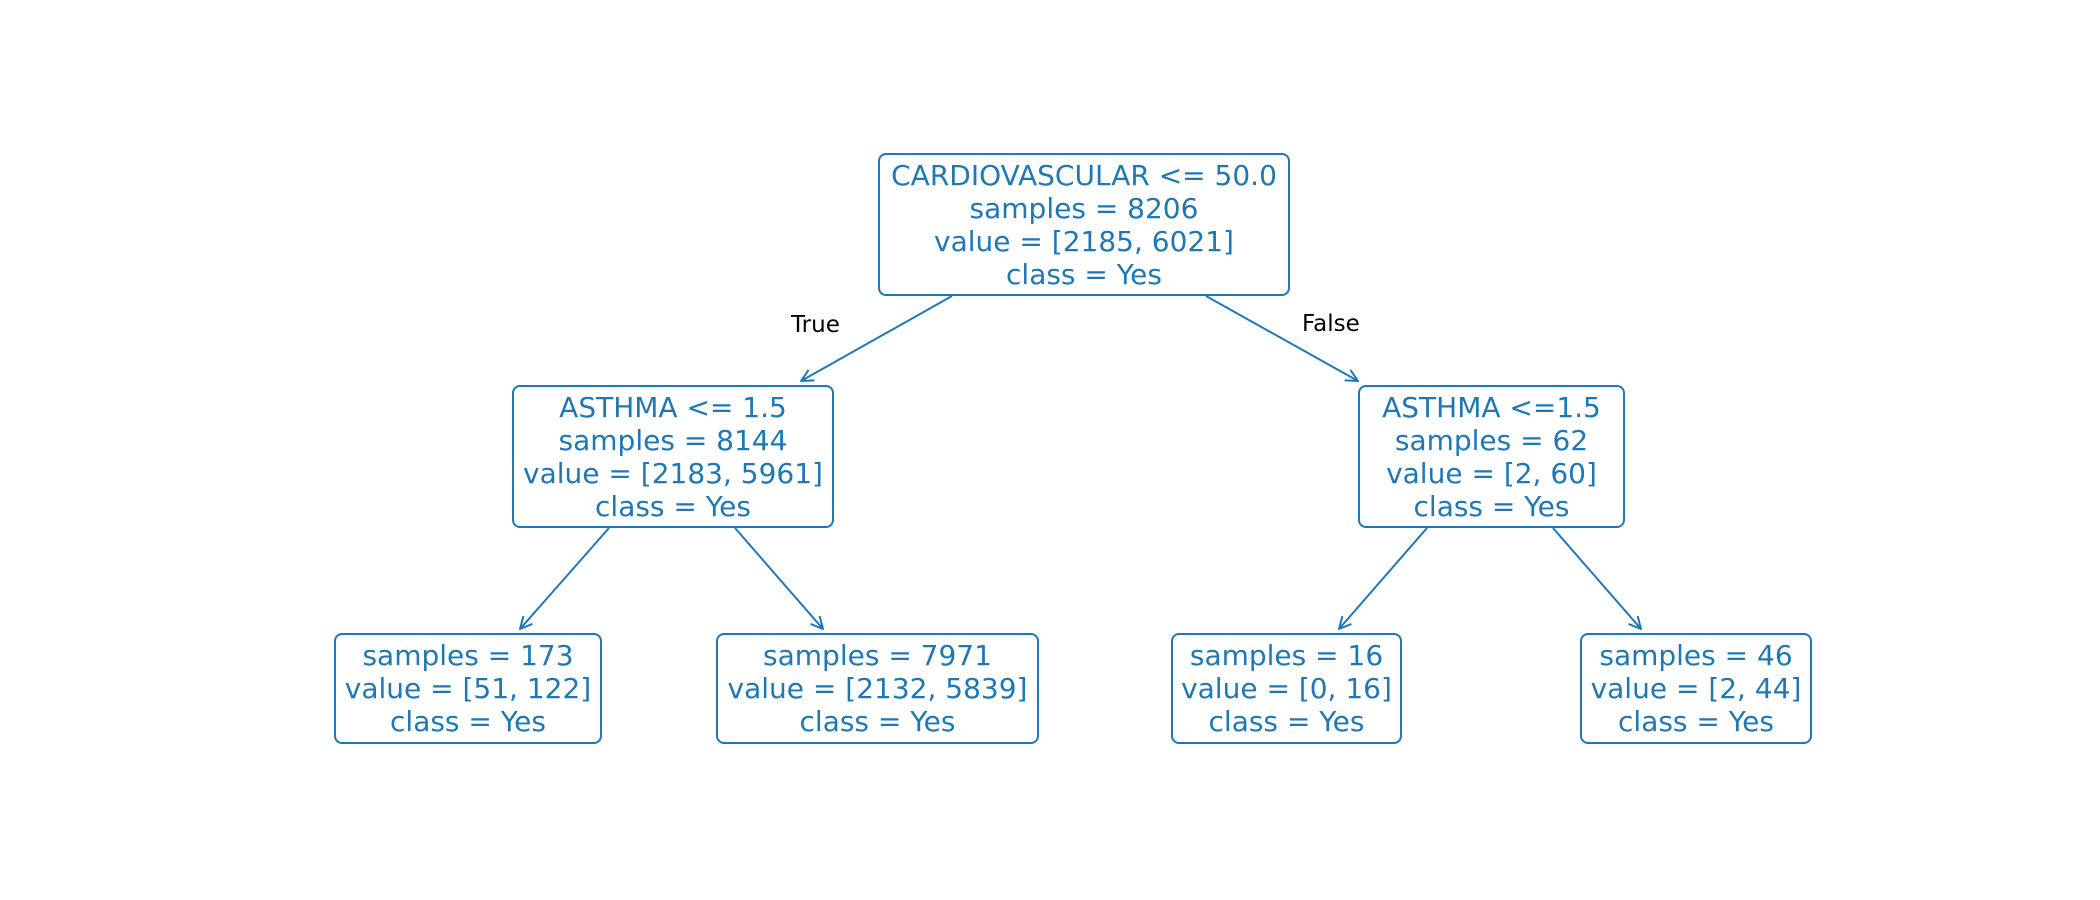  I want to click on tree-leaf-right-left: samples = 16 value = [0, 16] class = Yes, so click(1286, 688).